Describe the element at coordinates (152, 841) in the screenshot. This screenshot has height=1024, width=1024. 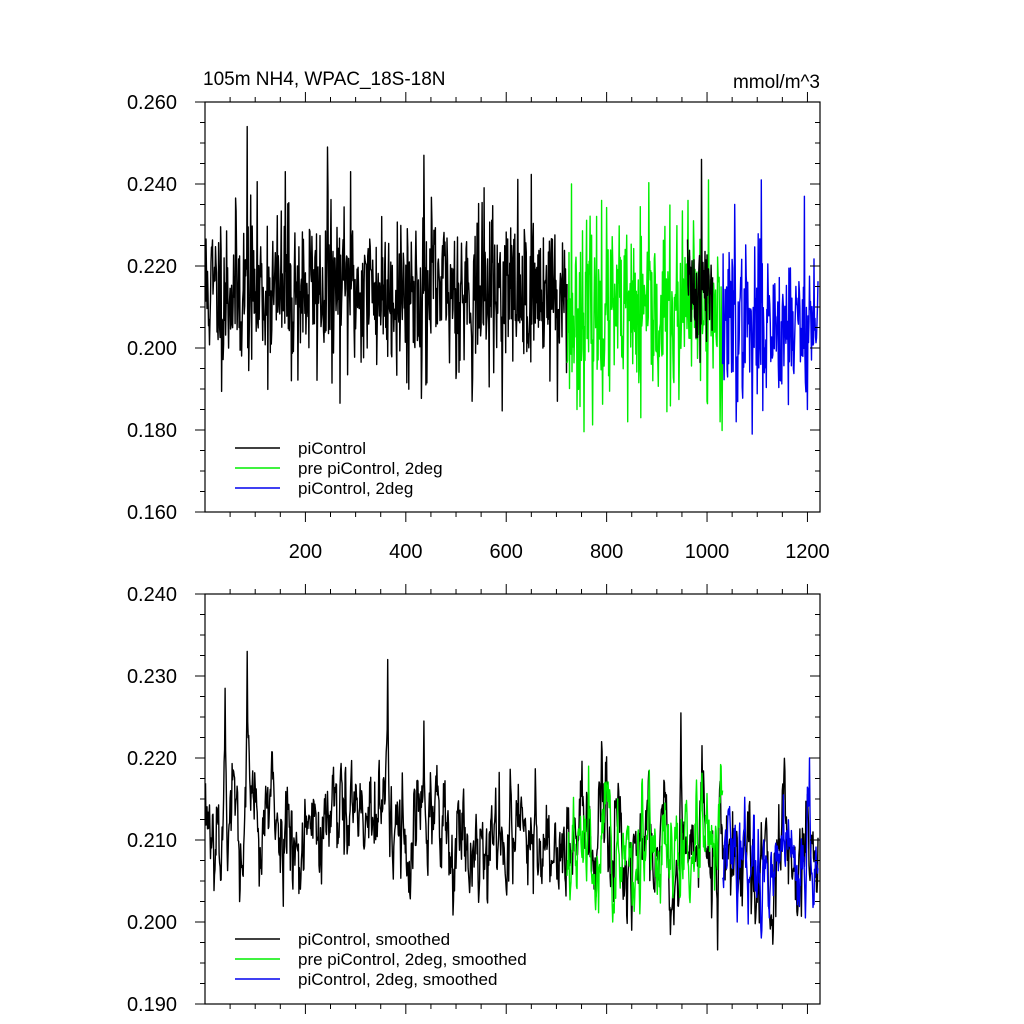
I see `y-tick-label: 0.210` at that location.